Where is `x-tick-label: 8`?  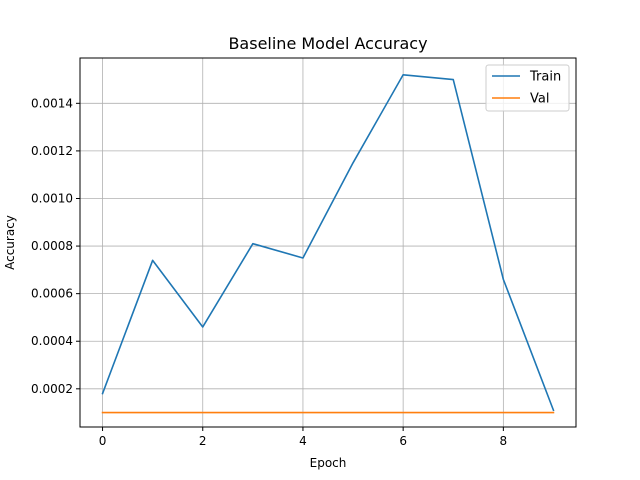
x-tick-label: 8 is located at coordinates (504, 441).